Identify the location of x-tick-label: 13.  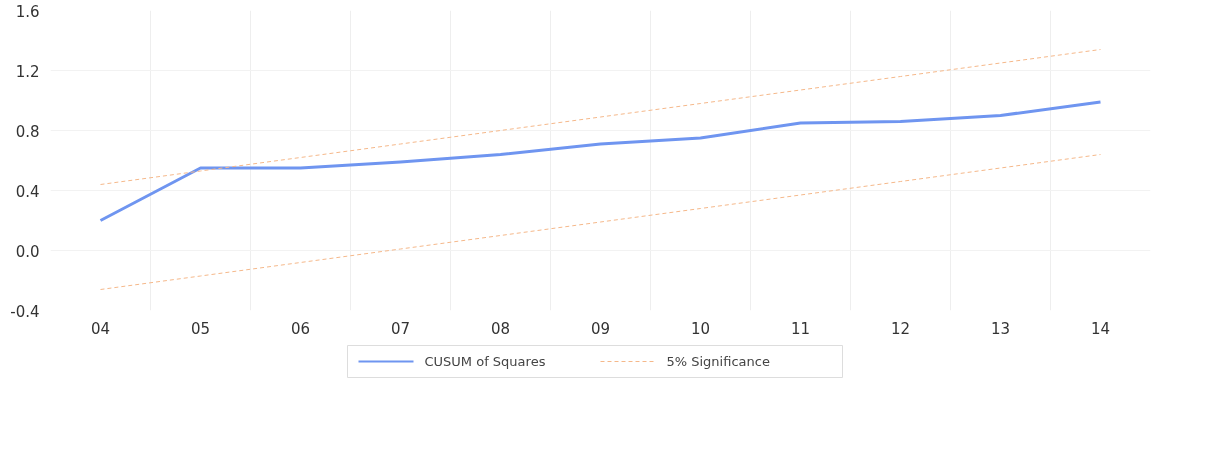
(1000, 328).